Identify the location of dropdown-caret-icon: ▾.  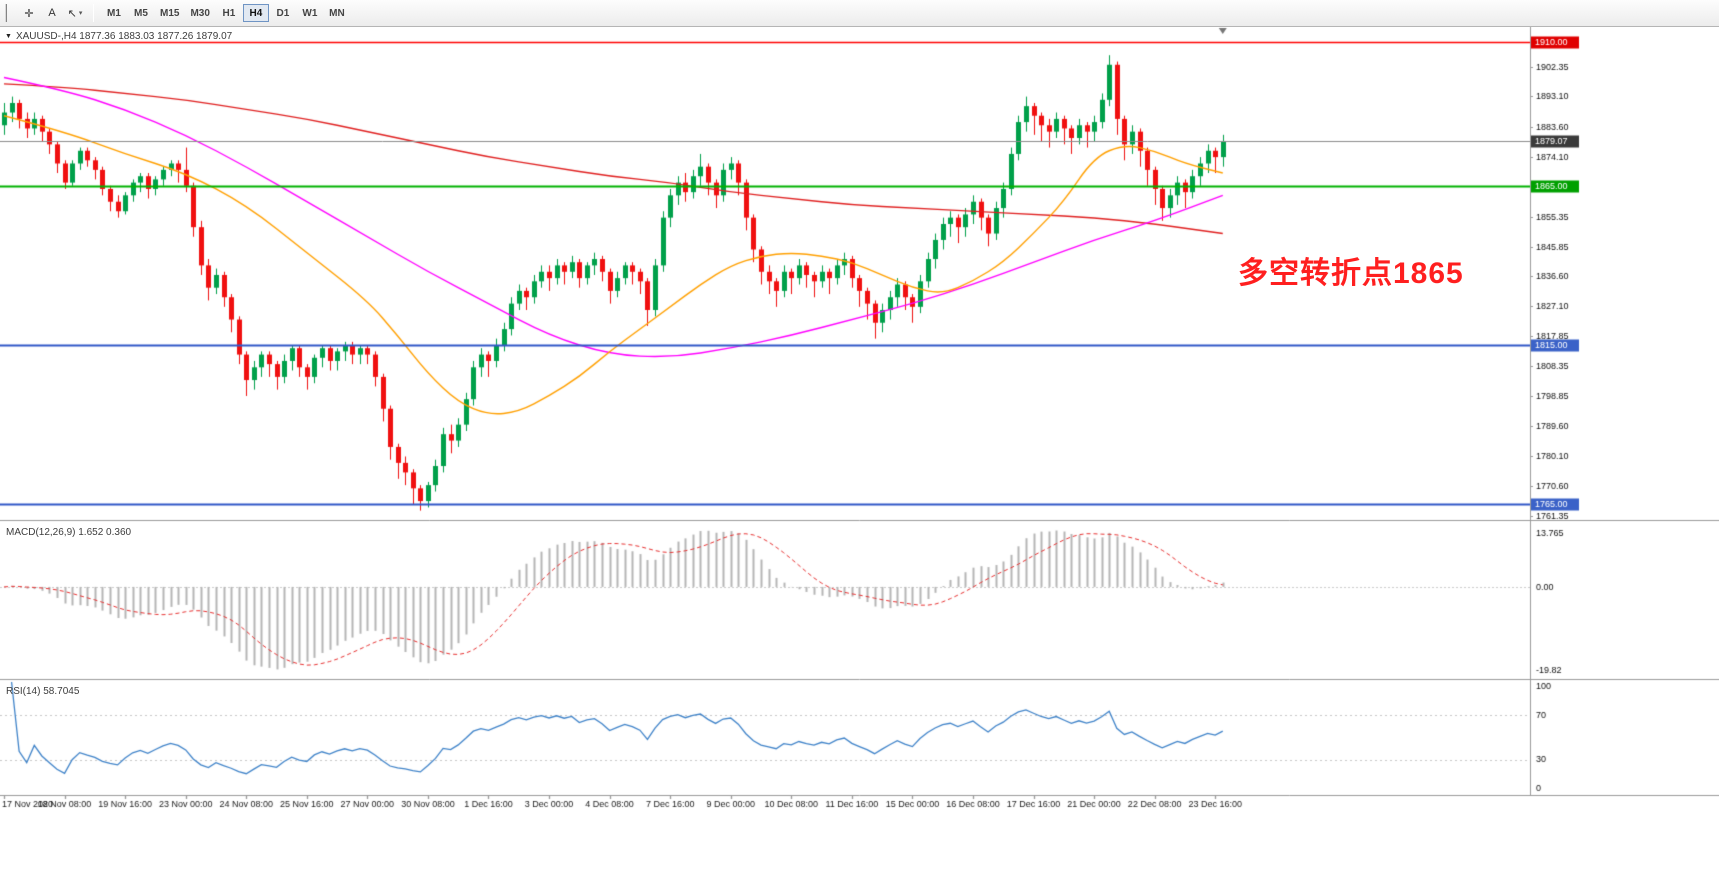
(80, 13).